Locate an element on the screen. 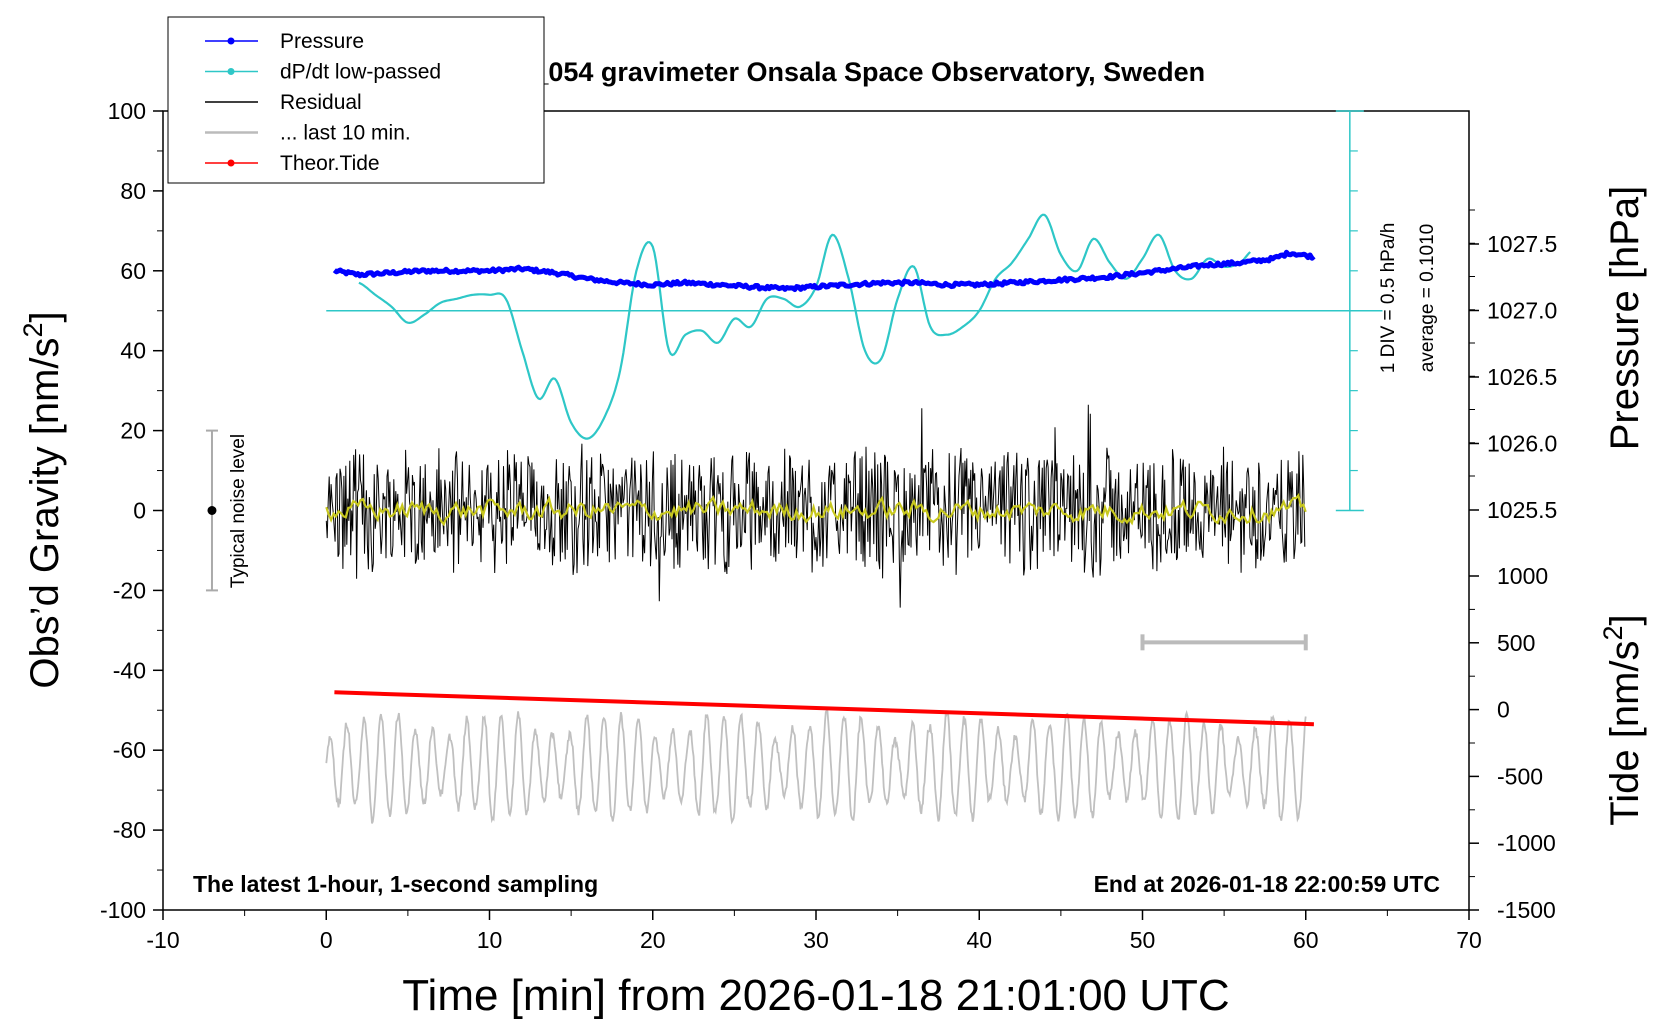 This screenshot has height=1020, width=1660. dpdt-scale-label: 1 DIV = 0.5 hPa/h is located at coordinates (1388, 298).